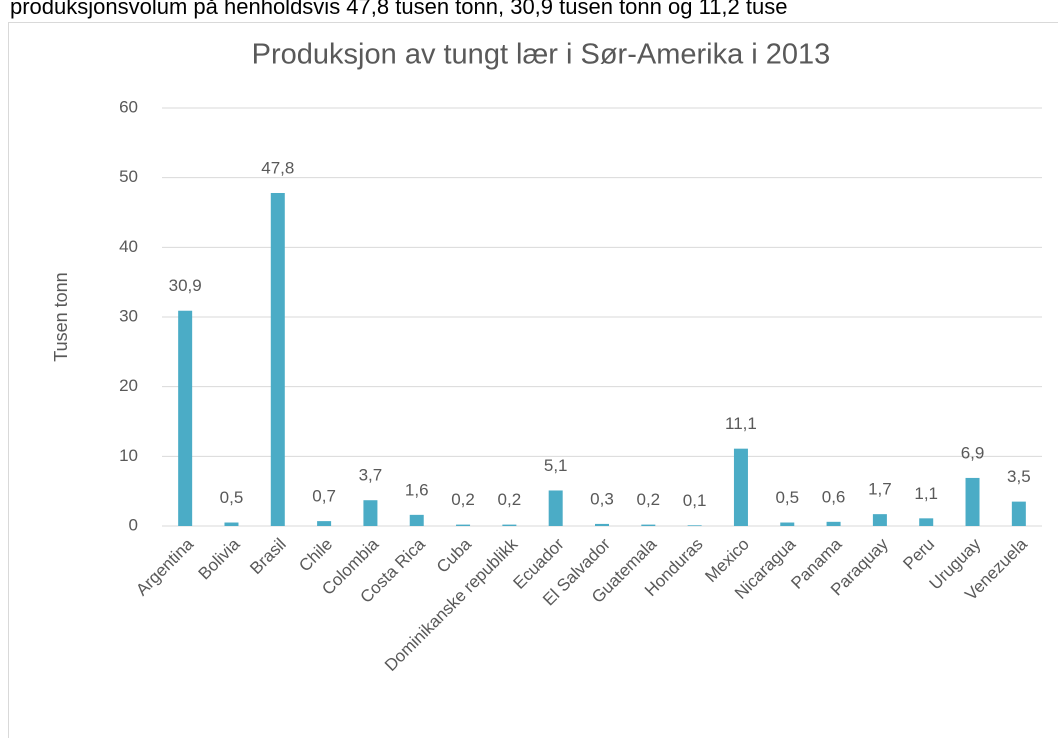 The width and height of the screenshot is (1058, 738). Describe the element at coordinates (315, 555) in the screenshot. I see `x-tick-label: Chile` at that location.